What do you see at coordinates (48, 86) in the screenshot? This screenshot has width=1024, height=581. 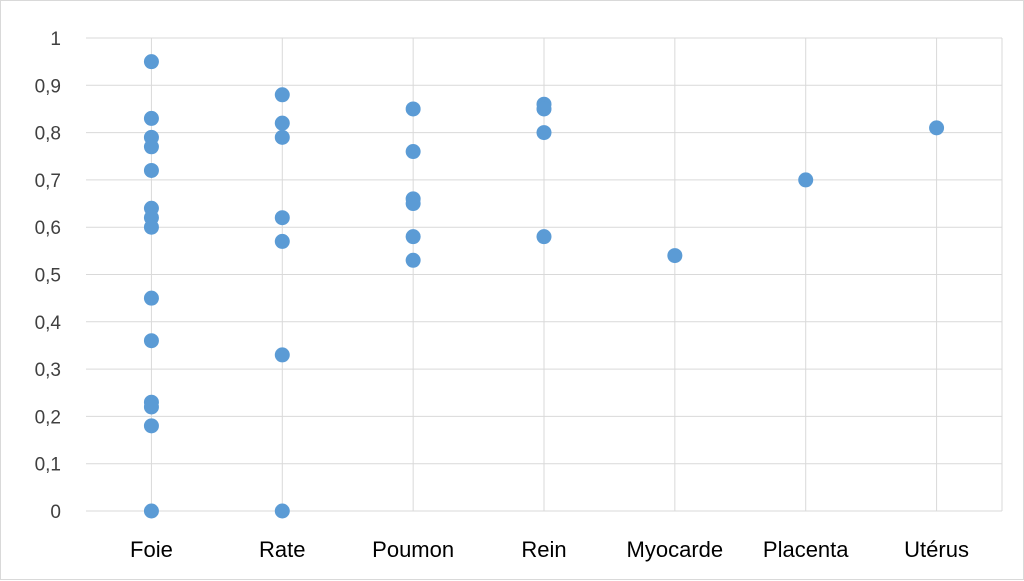 I see `y-tick-label: 0,9` at bounding box center [48, 86].